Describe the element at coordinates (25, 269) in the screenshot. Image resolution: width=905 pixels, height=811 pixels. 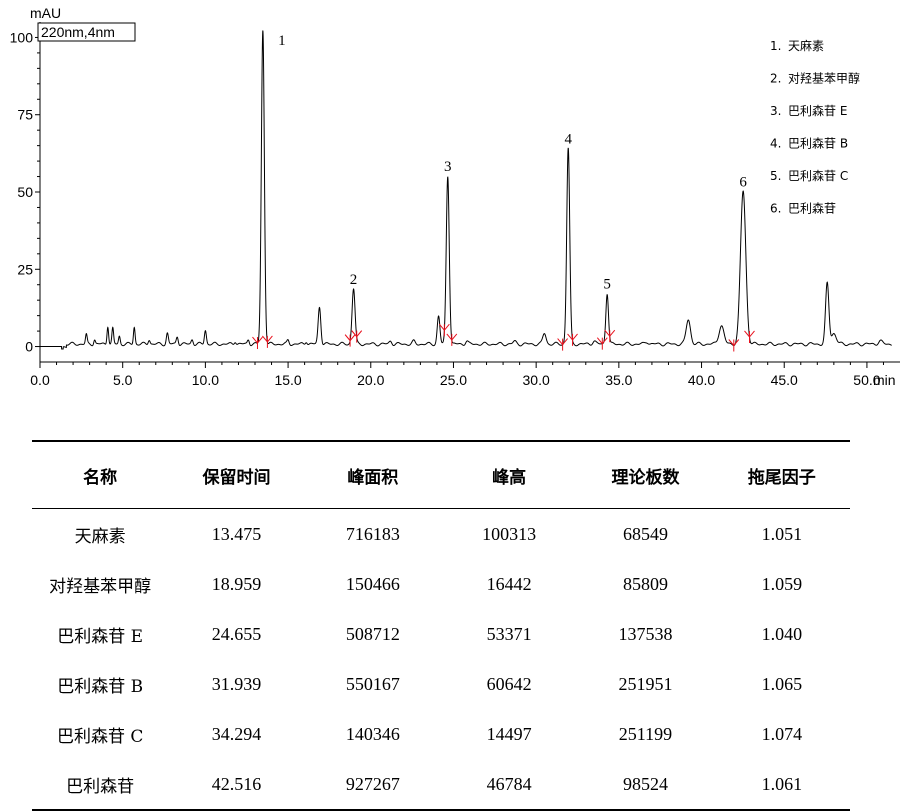
I see `y-tick-label: 25` at that location.